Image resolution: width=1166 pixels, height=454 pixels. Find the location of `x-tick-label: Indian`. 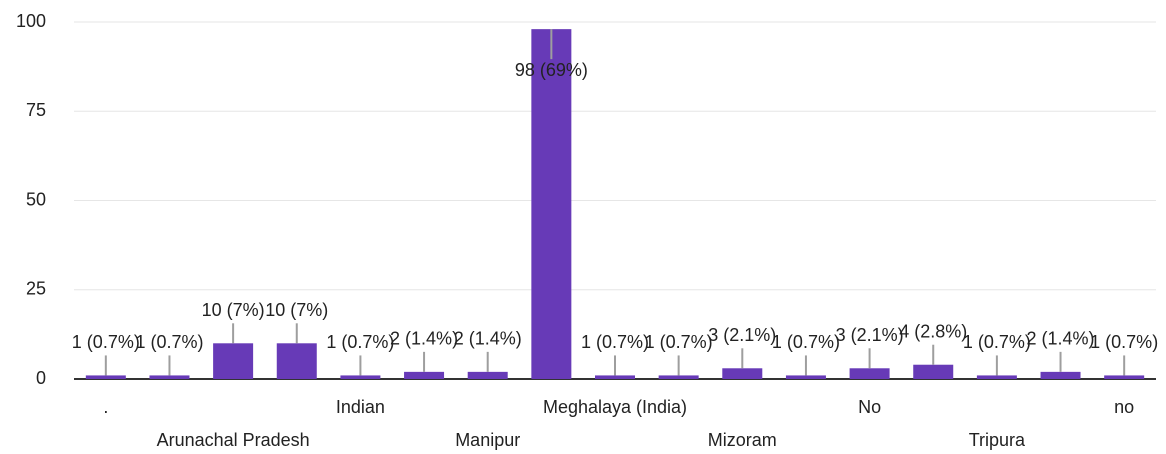

x-tick-label: Indian is located at coordinates (360, 407).